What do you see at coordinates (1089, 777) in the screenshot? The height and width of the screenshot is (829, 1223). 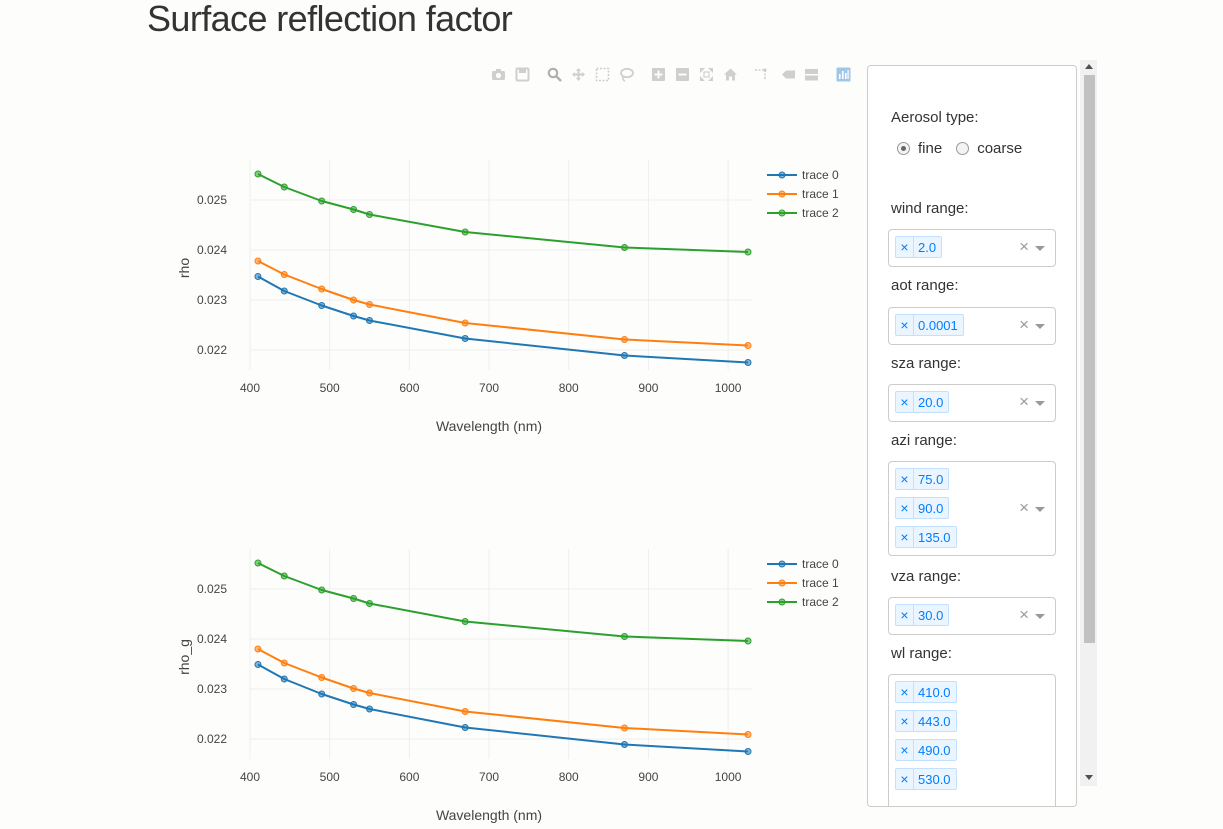 I see `scroll-down-arrow-icon` at bounding box center [1089, 777].